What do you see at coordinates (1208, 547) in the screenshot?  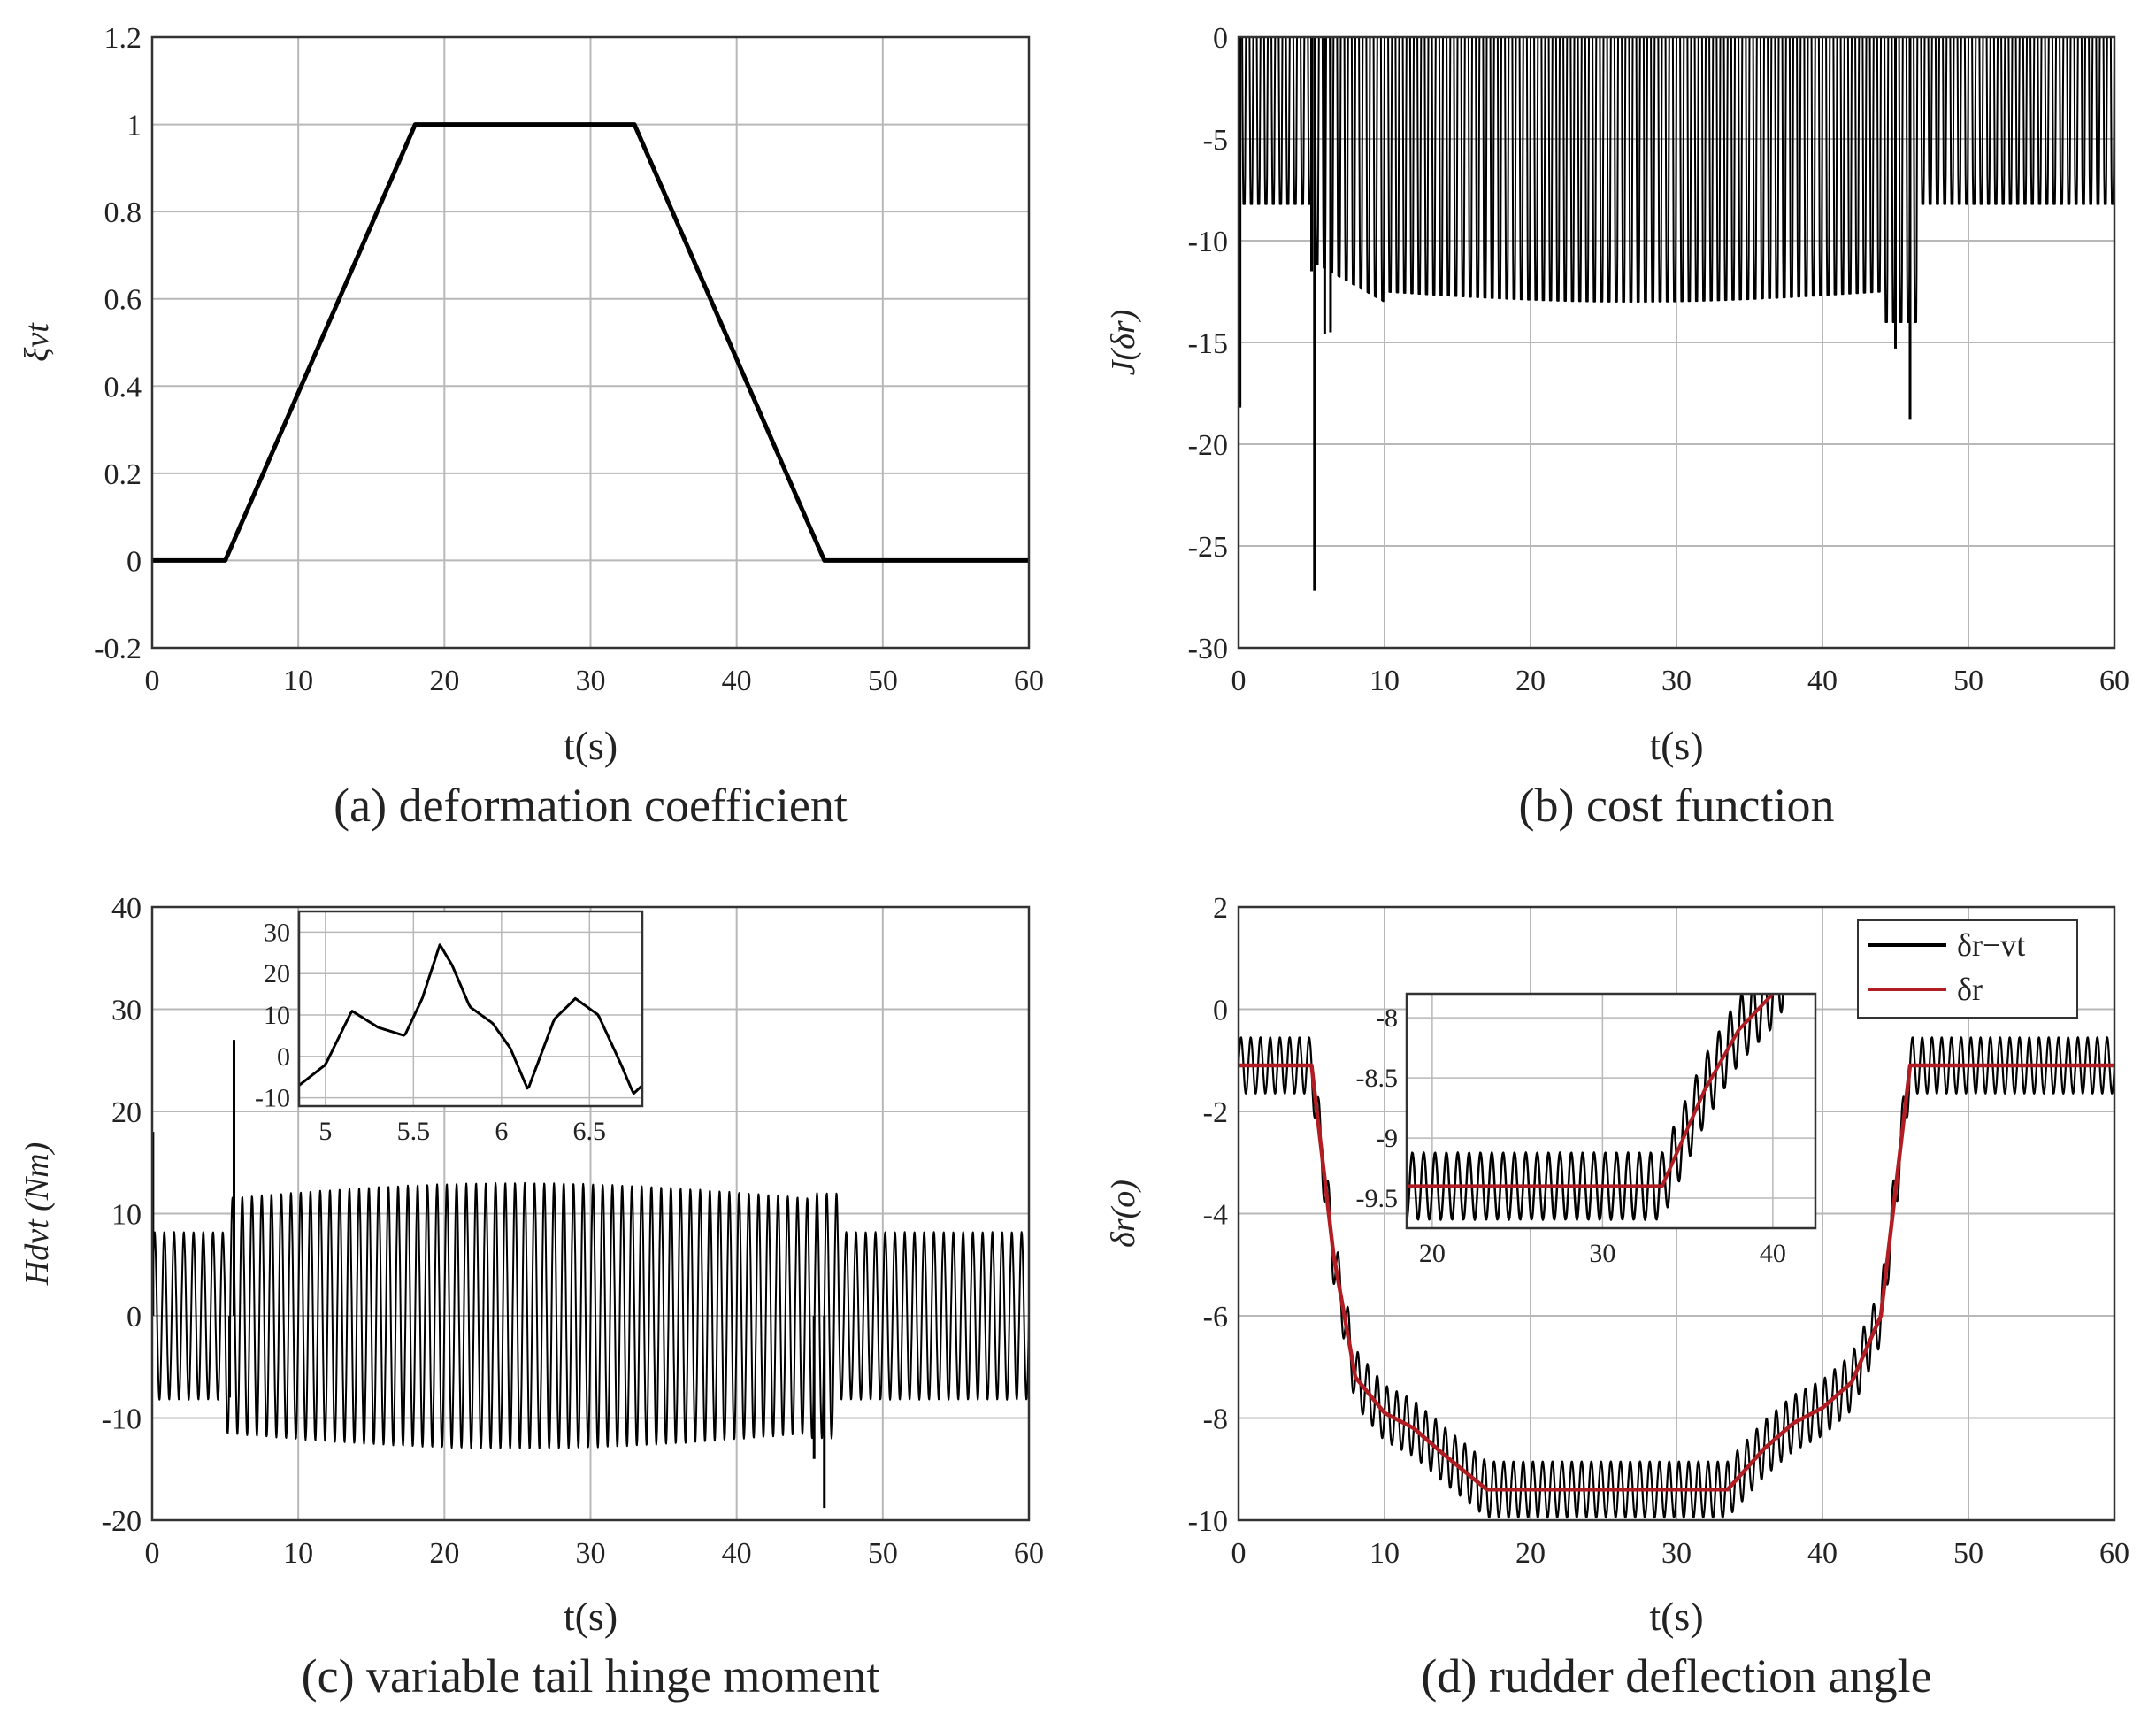 I see `y-tick-label: -25` at bounding box center [1208, 547].